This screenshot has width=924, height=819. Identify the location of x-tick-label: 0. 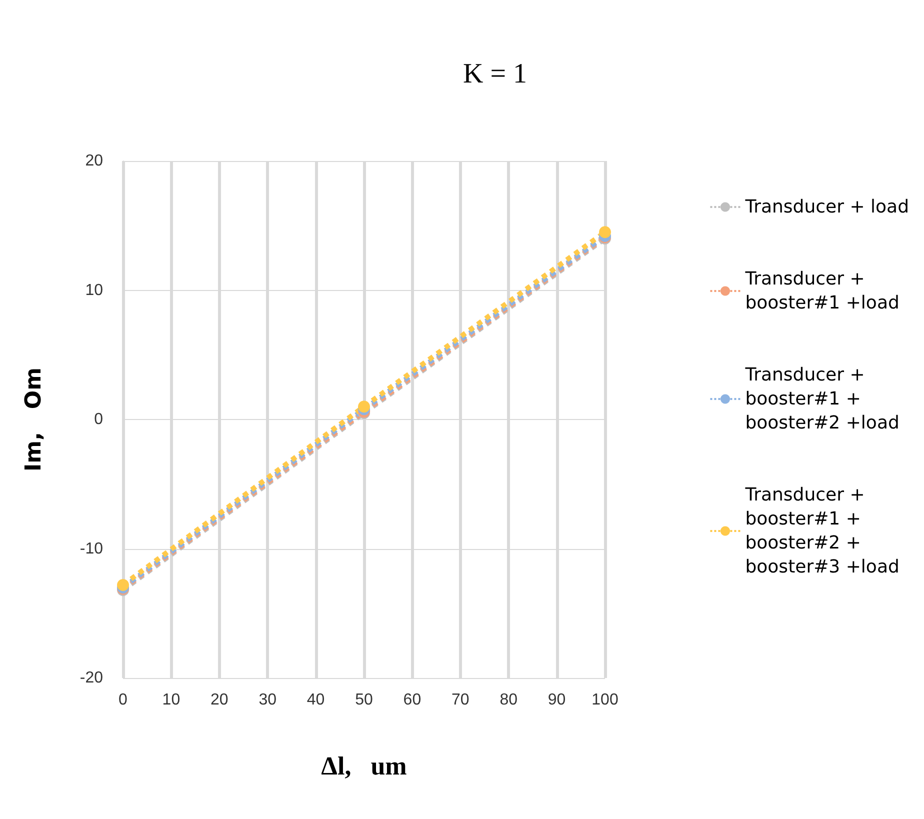
(123, 700).